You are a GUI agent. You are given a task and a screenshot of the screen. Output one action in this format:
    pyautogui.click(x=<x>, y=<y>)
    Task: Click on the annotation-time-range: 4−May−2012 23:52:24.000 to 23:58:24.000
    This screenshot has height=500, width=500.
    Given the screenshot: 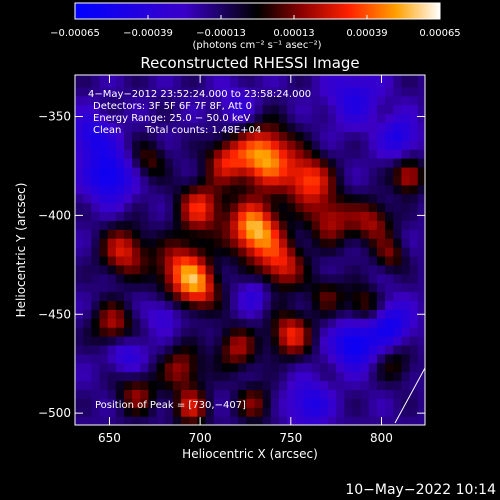 What is the action you would take?
    pyautogui.click(x=199, y=94)
    